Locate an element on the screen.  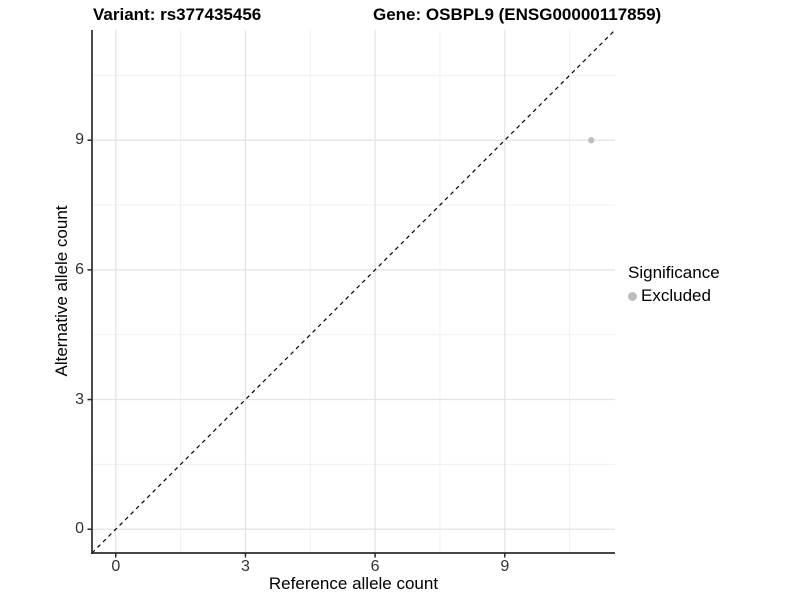
legend-item-label: Excluded is located at coordinates (676, 295).